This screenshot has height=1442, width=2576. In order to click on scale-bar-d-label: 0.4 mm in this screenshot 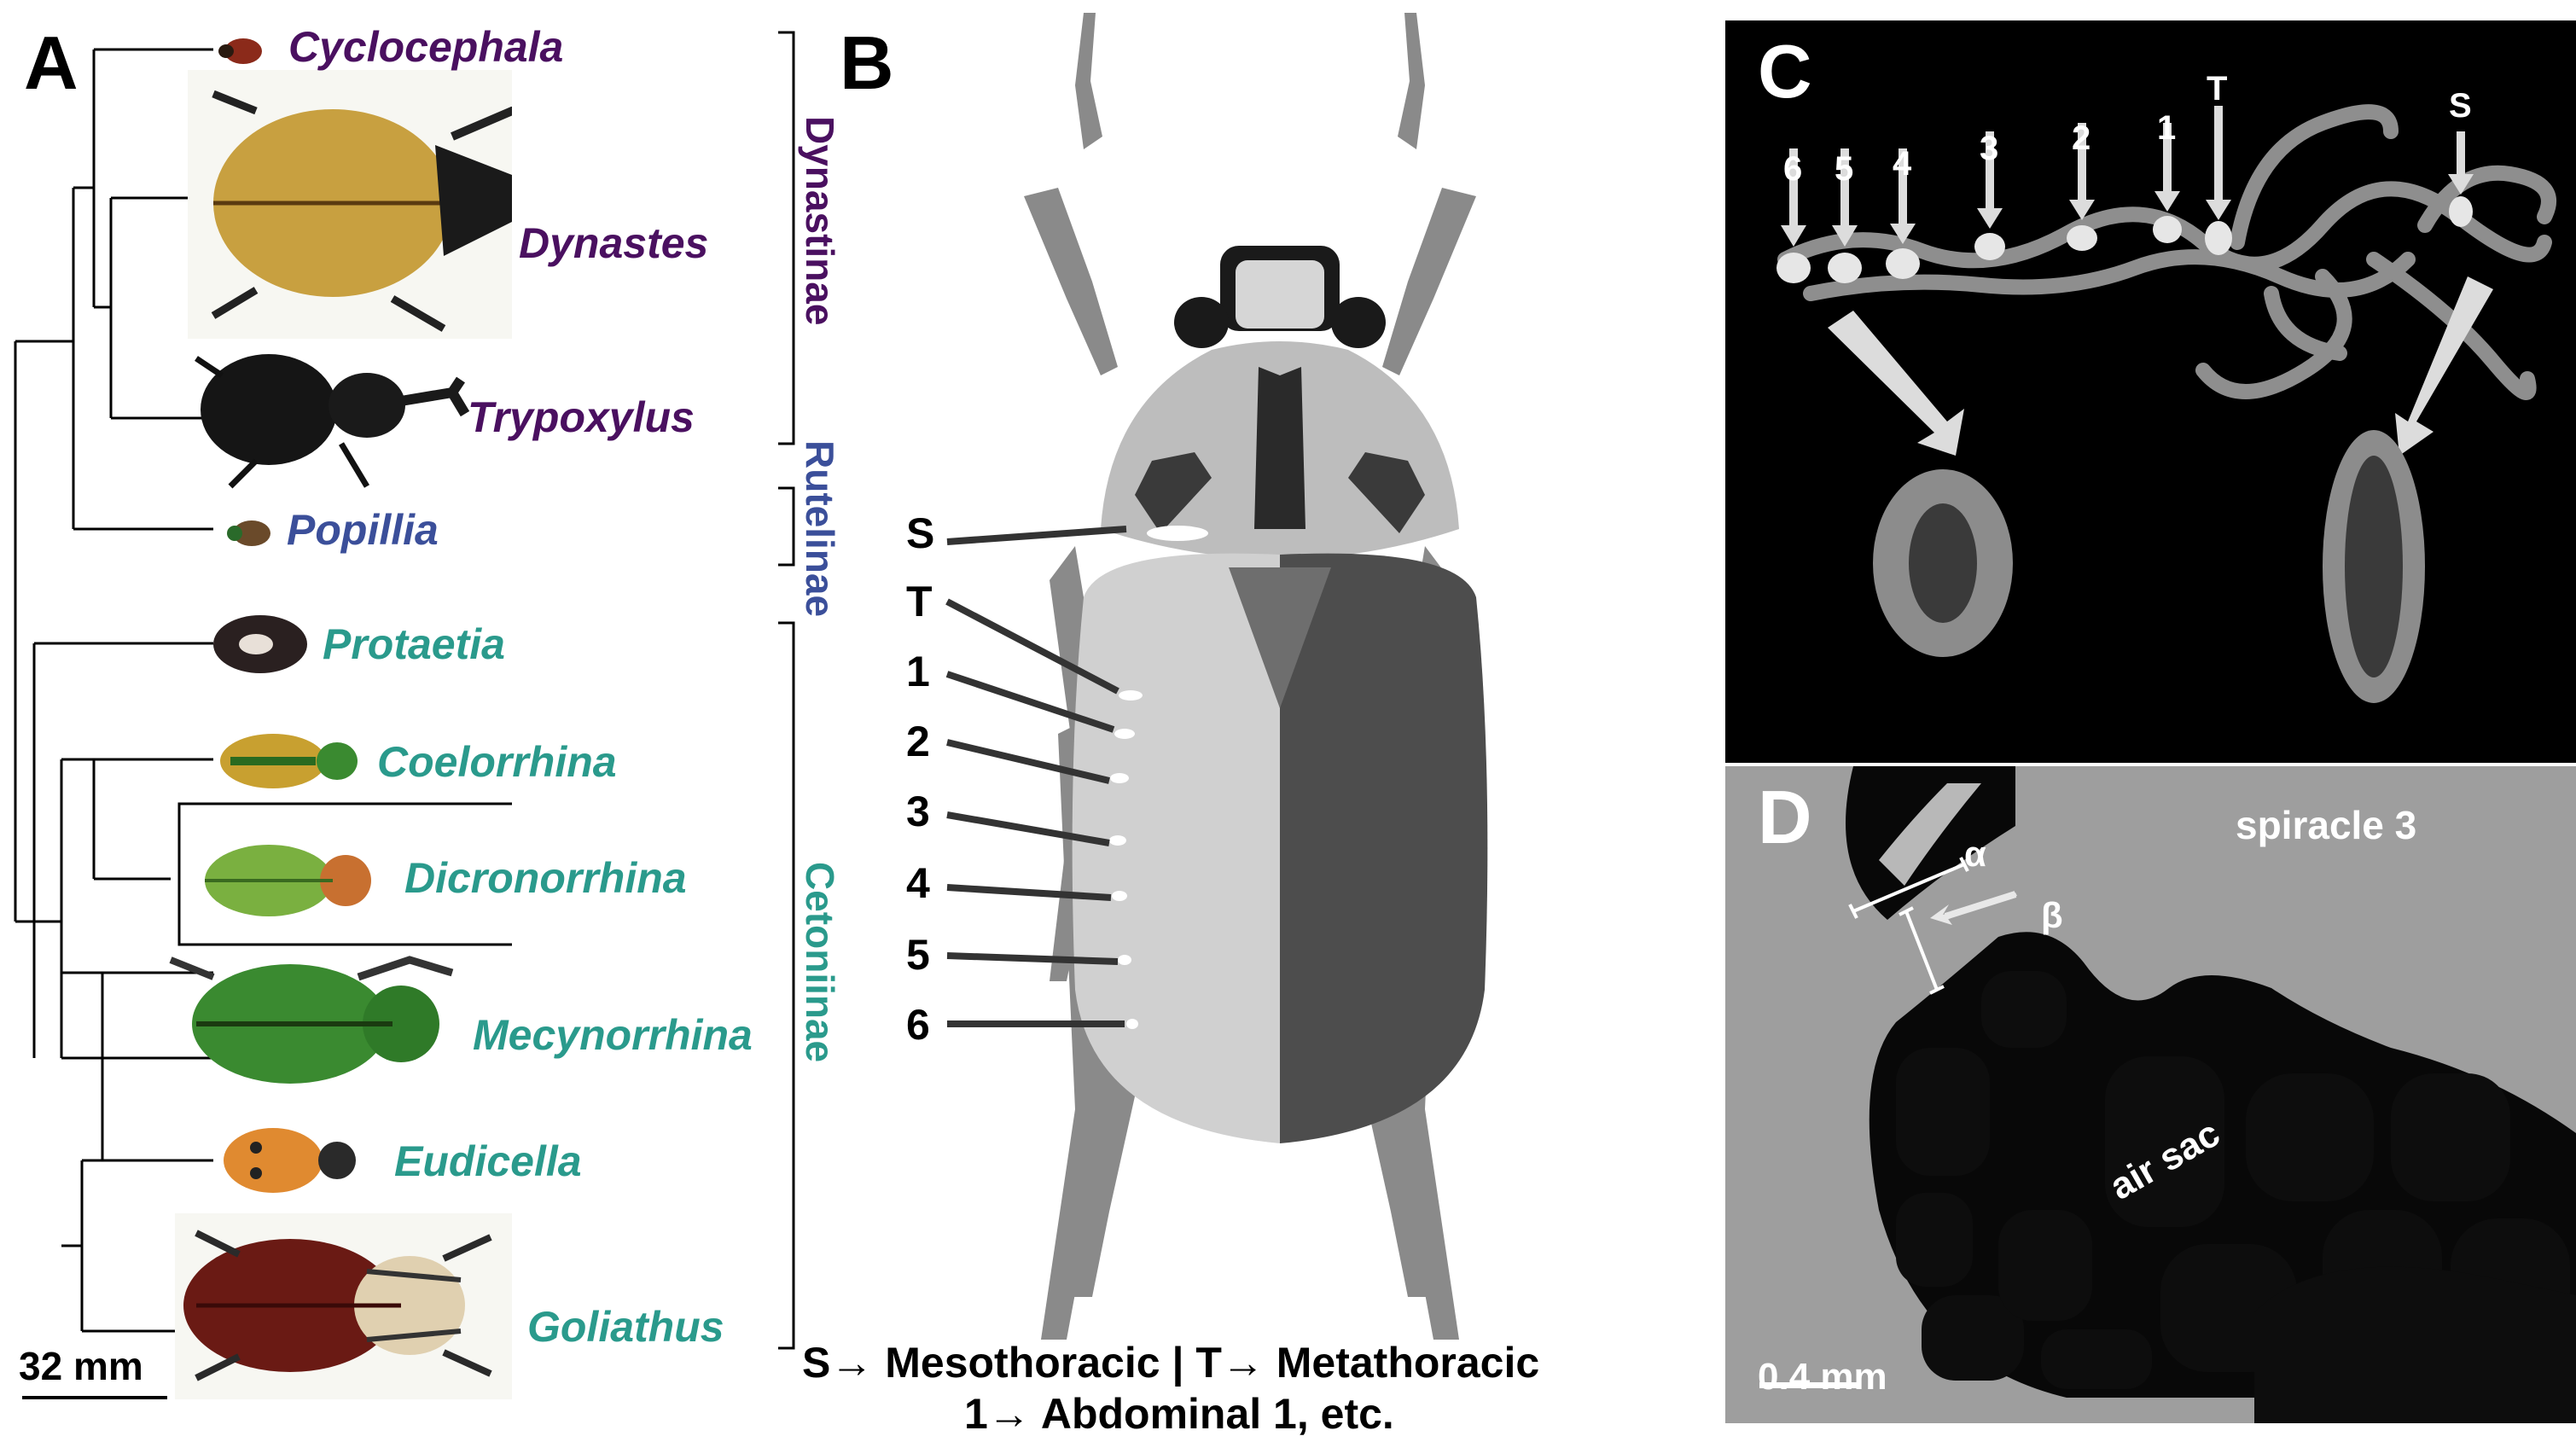, I will do `click(1822, 1377)`.